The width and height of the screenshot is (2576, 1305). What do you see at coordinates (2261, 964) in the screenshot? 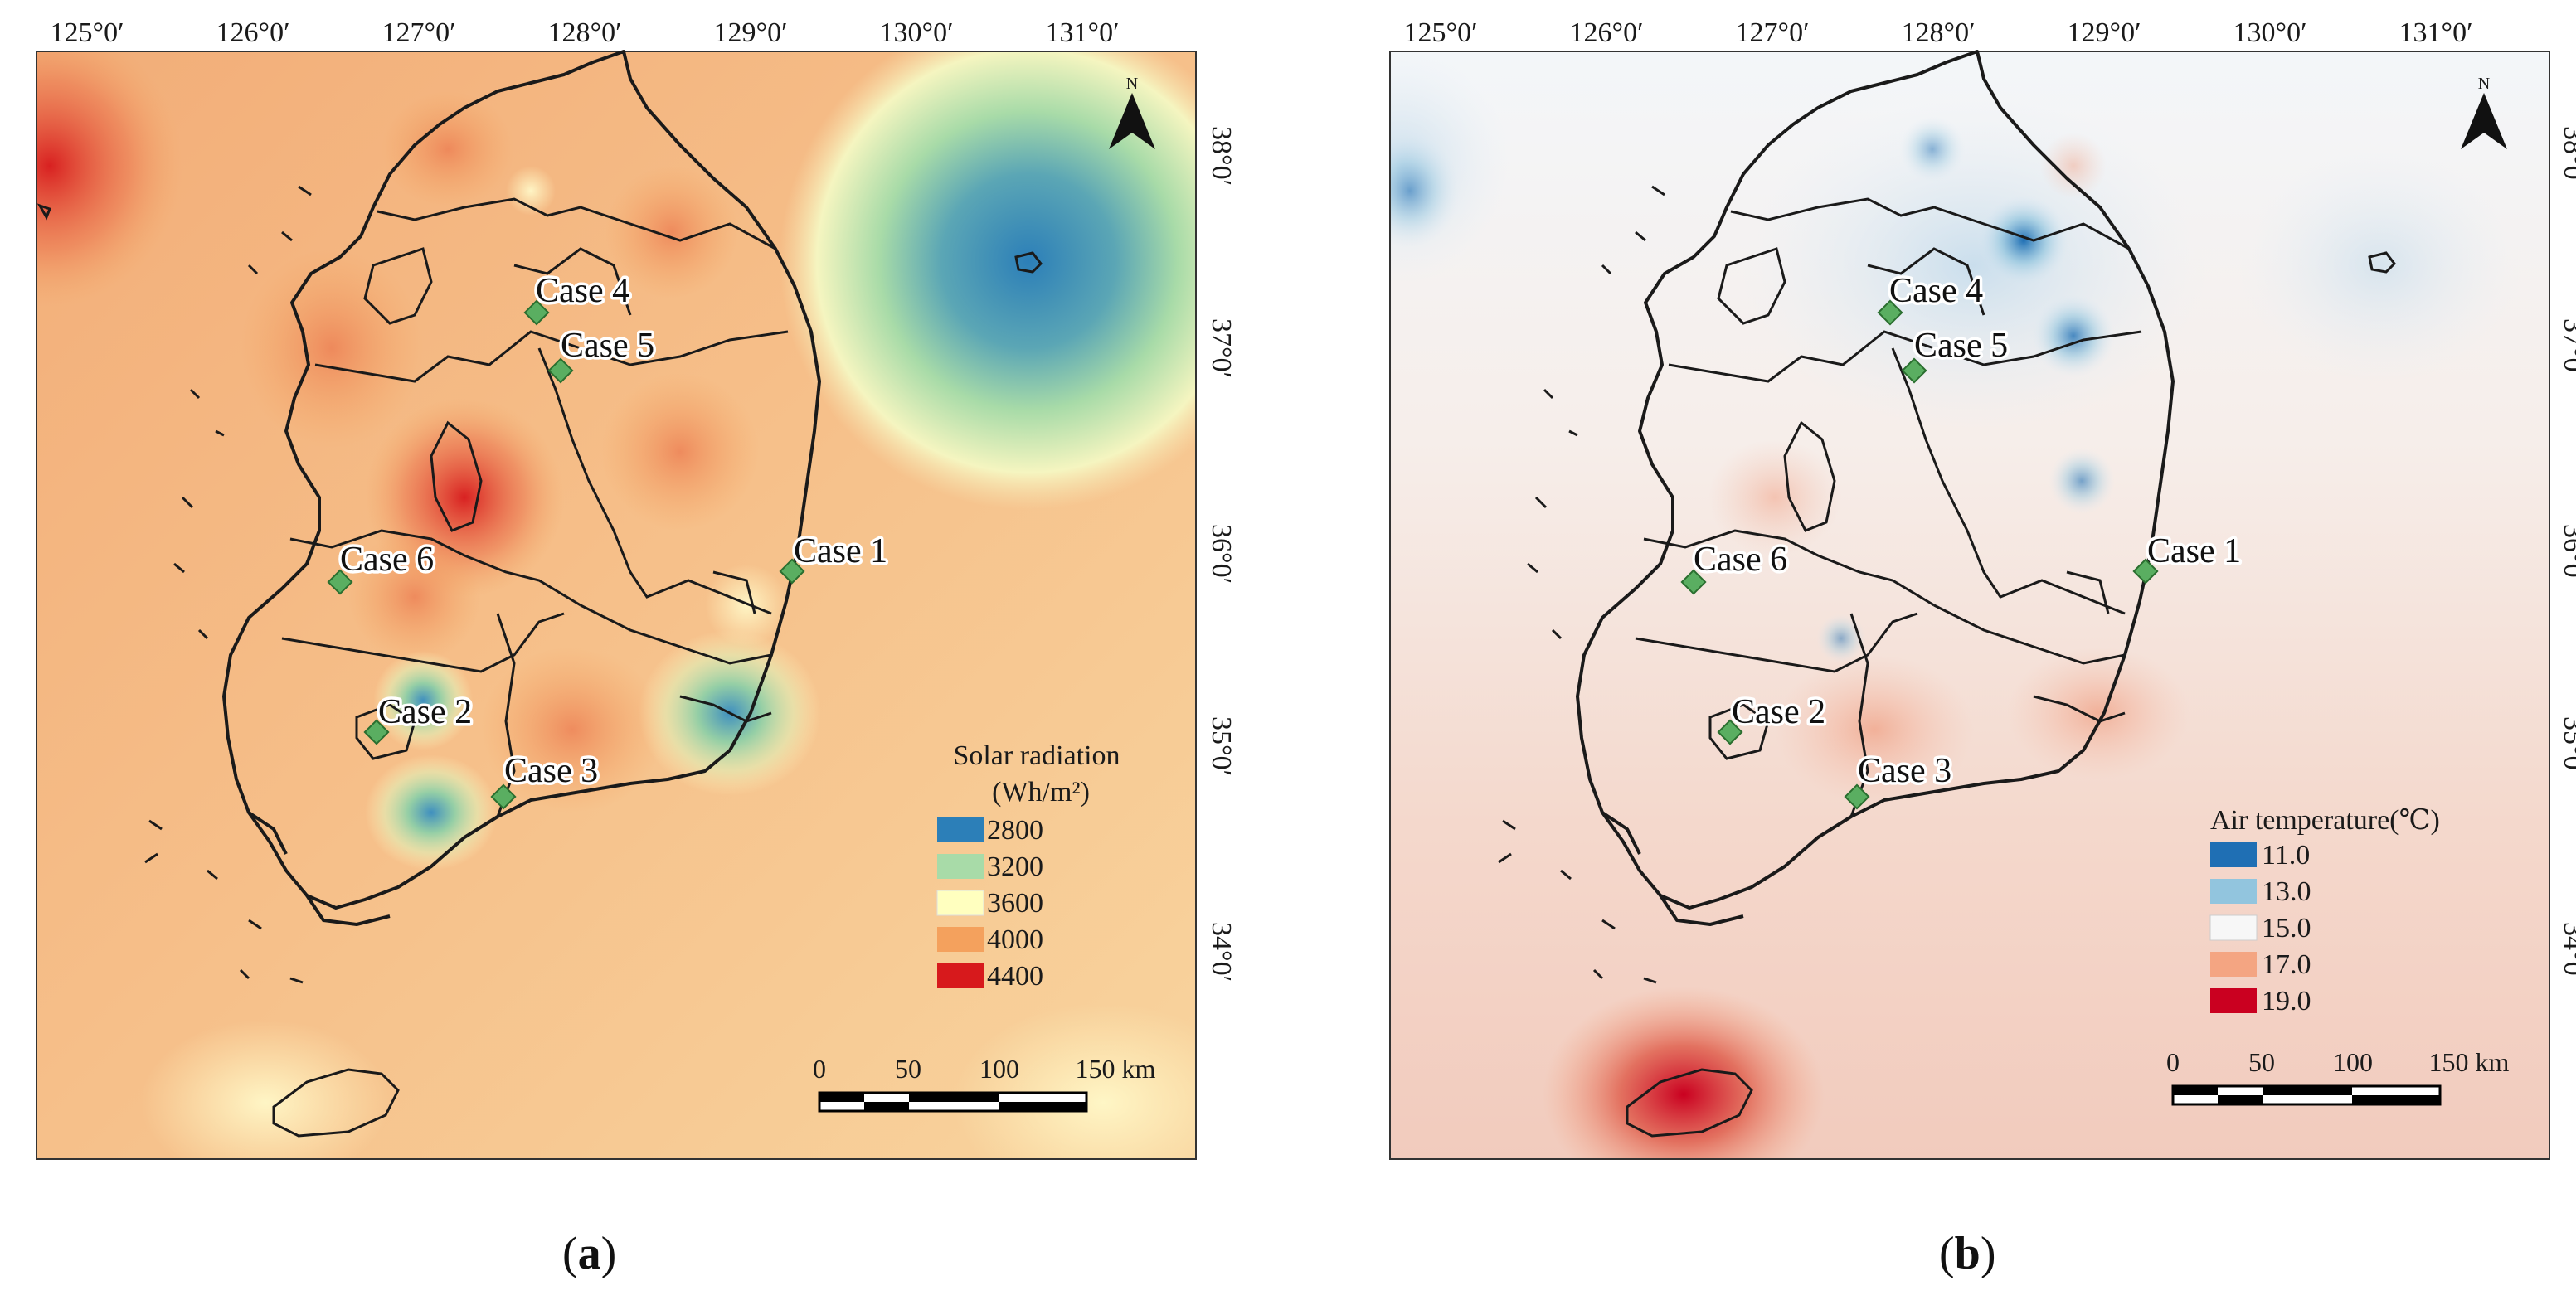
I see `legend-item: 17.0` at bounding box center [2261, 964].